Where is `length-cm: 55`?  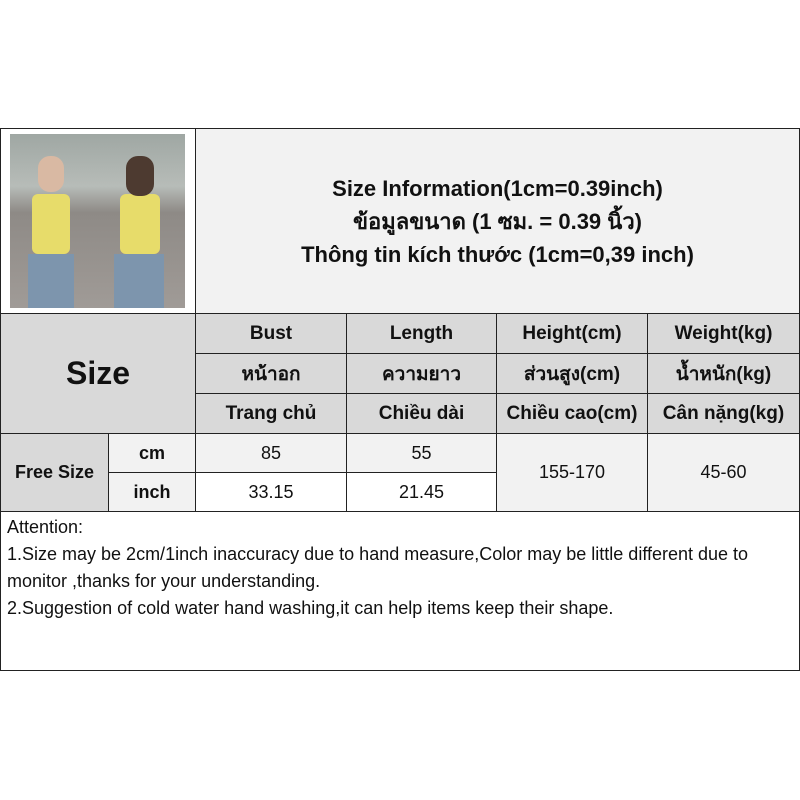
length-cm: 55 is located at coordinates (421, 453).